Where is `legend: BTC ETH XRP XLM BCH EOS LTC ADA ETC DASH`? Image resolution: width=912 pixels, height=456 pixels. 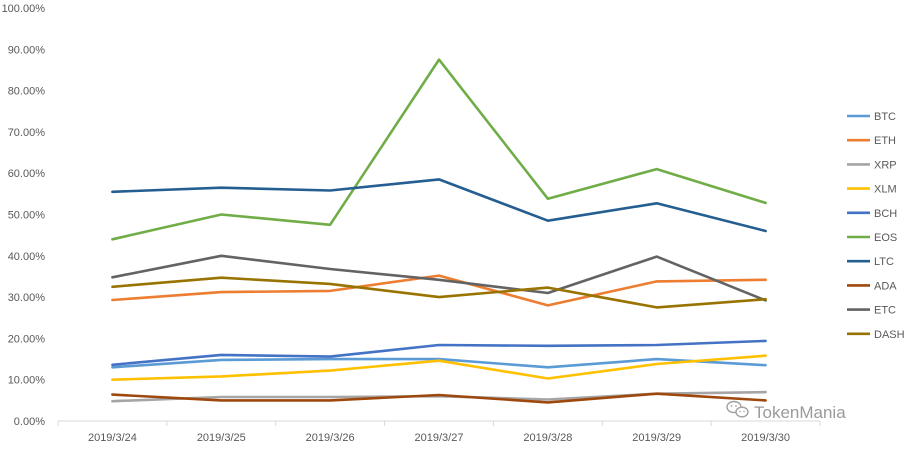 legend: BTC ETH XRP XLM BCH EOS LTC ADA ETC DASH is located at coordinates (876, 226).